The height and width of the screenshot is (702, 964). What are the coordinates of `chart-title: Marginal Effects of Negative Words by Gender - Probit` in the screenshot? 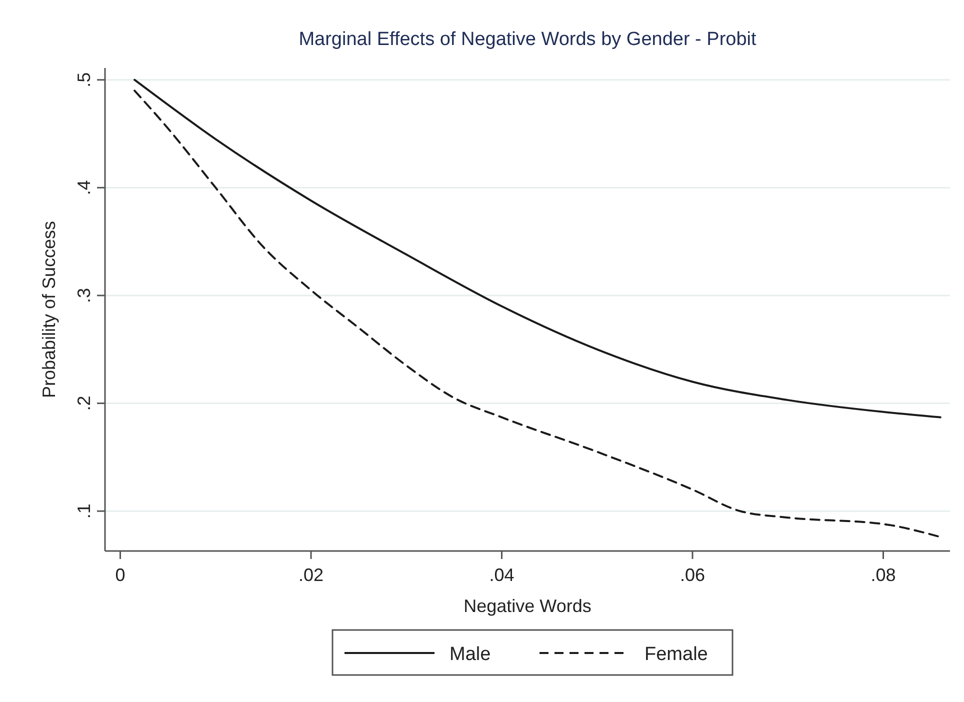 It's located at (528, 39).